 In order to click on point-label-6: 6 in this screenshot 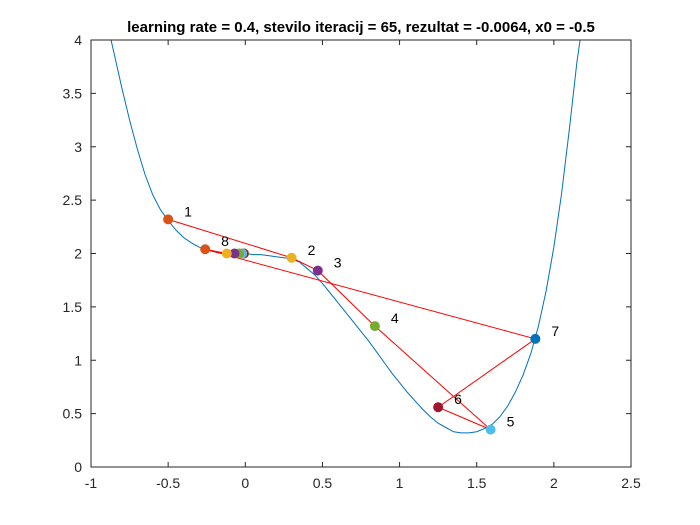, I will do `click(458, 399)`.